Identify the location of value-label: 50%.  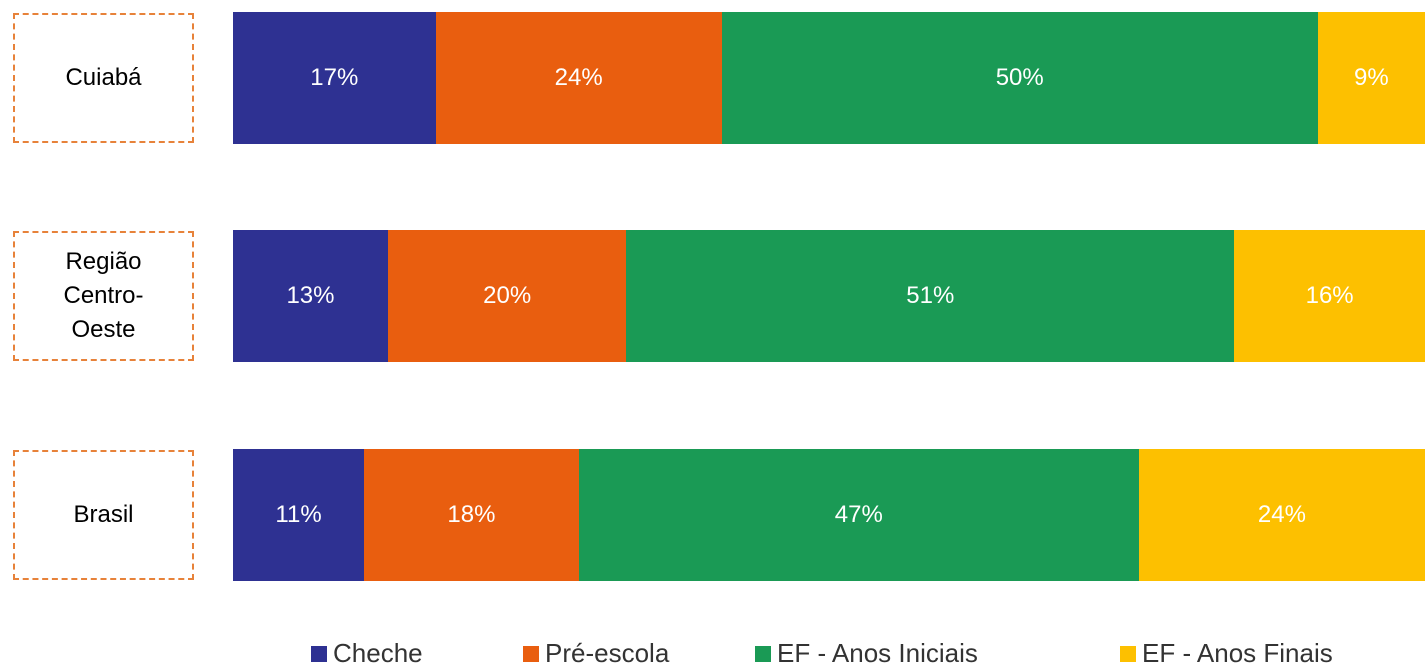
(1019, 77).